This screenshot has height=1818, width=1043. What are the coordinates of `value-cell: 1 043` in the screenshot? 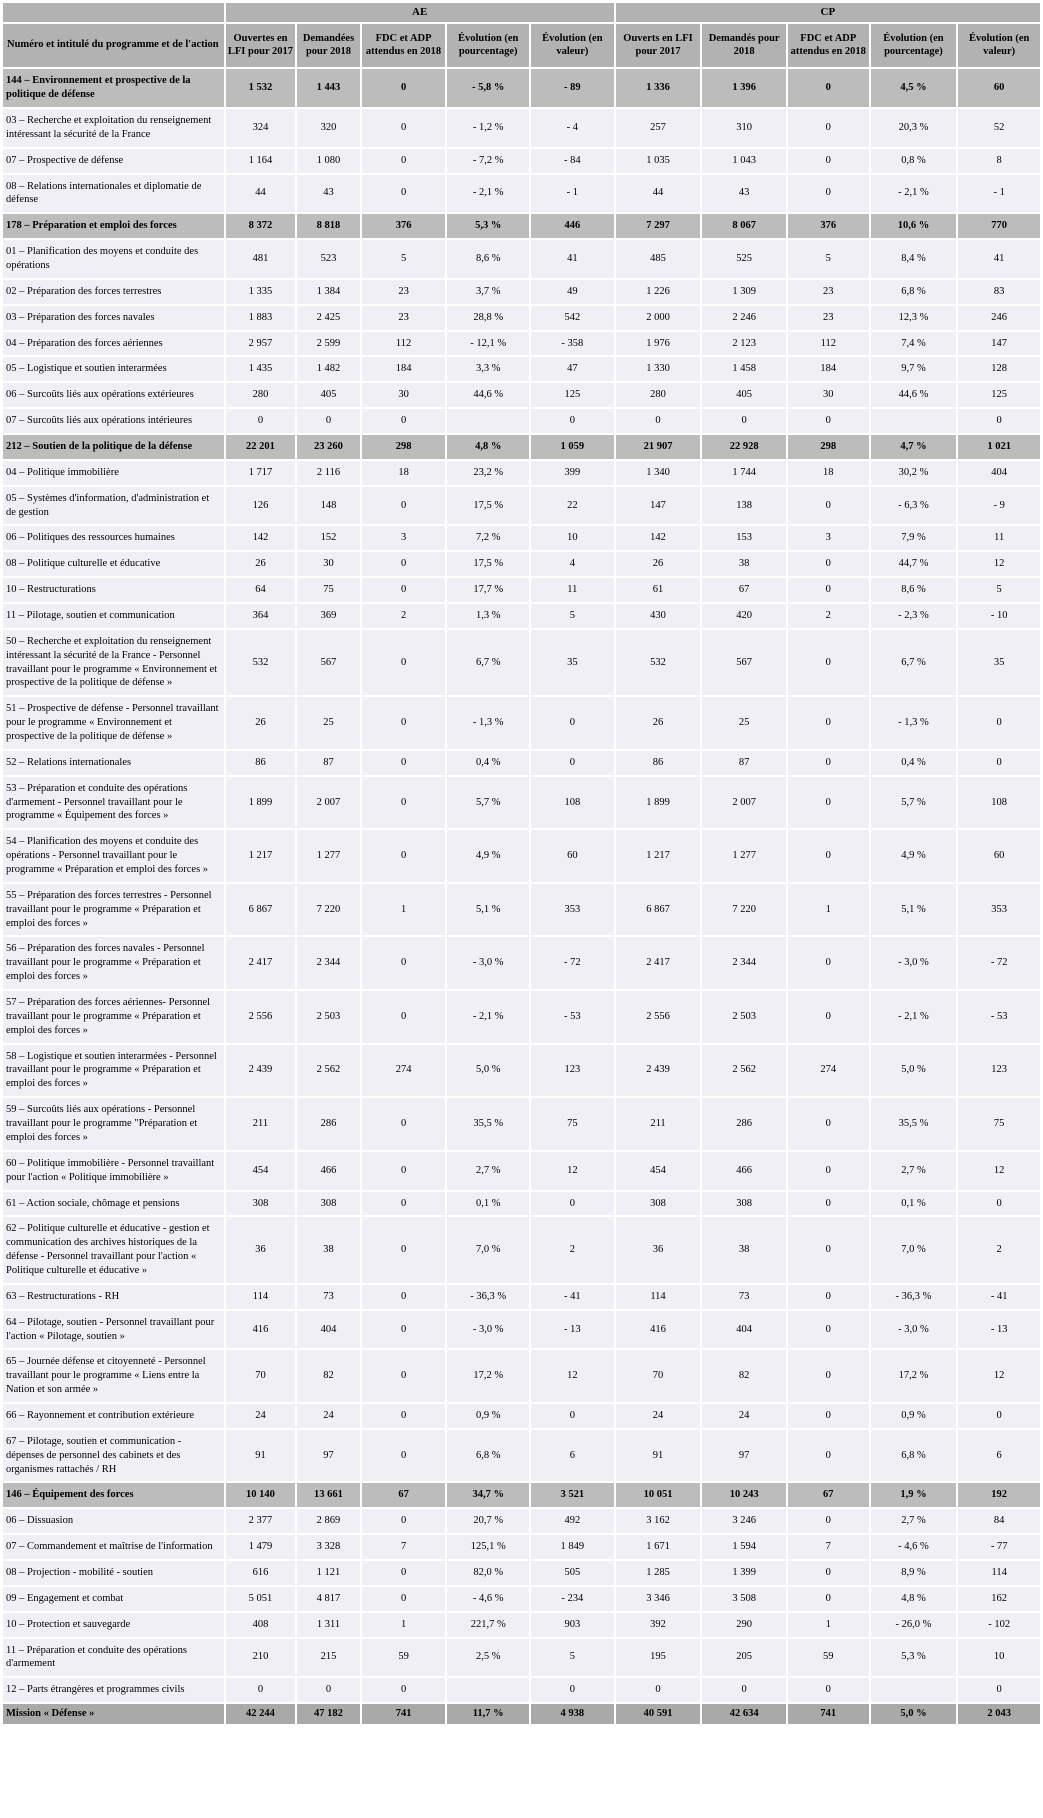 It's located at (744, 160).